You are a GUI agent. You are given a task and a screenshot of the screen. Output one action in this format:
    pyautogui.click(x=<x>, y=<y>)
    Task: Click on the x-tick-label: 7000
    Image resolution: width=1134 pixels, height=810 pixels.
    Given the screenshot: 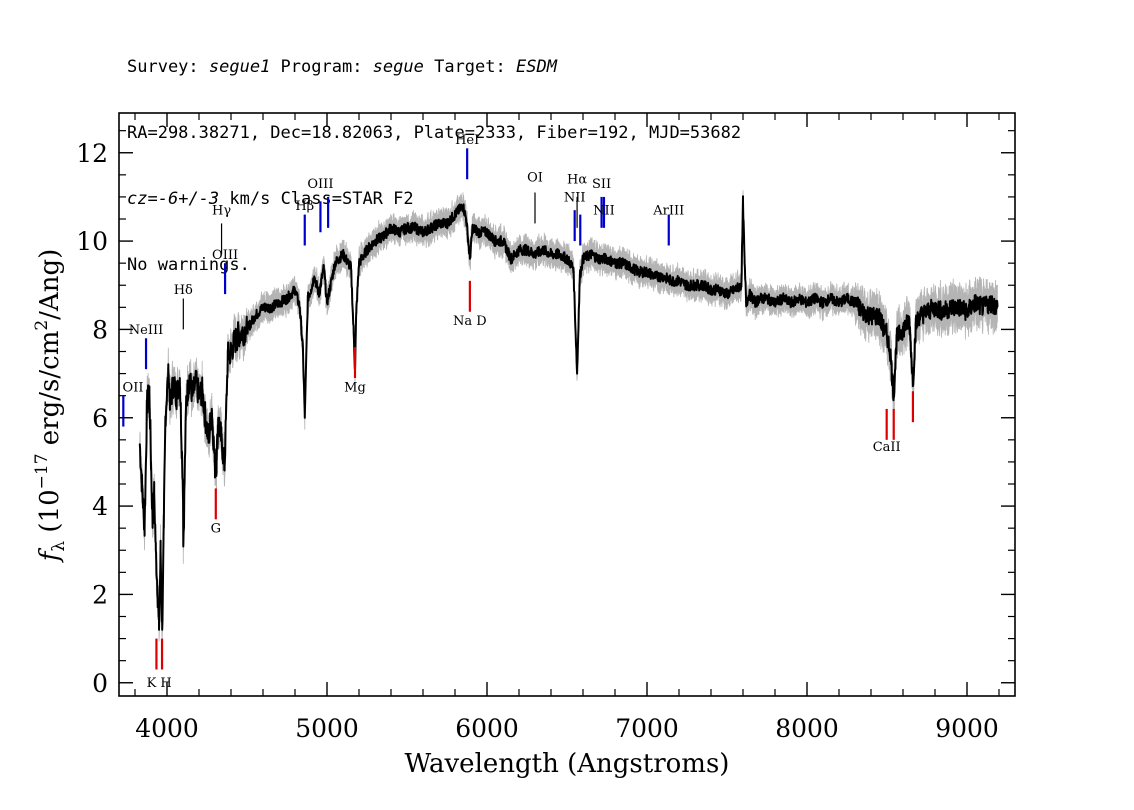 What is the action you would take?
    pyautogui.click(x=647, y=728)
    